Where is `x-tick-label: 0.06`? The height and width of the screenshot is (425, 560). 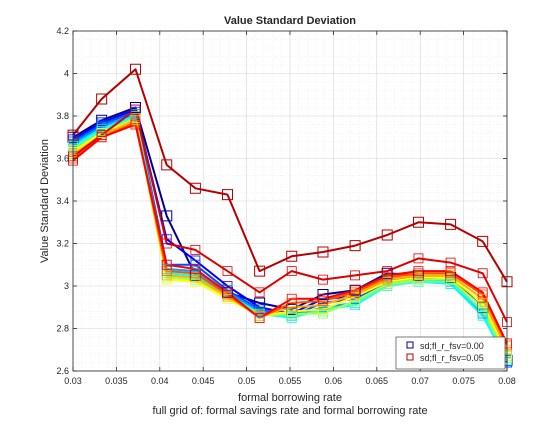 x-tick-label: 0.06 is located at coordinates (334, 381).